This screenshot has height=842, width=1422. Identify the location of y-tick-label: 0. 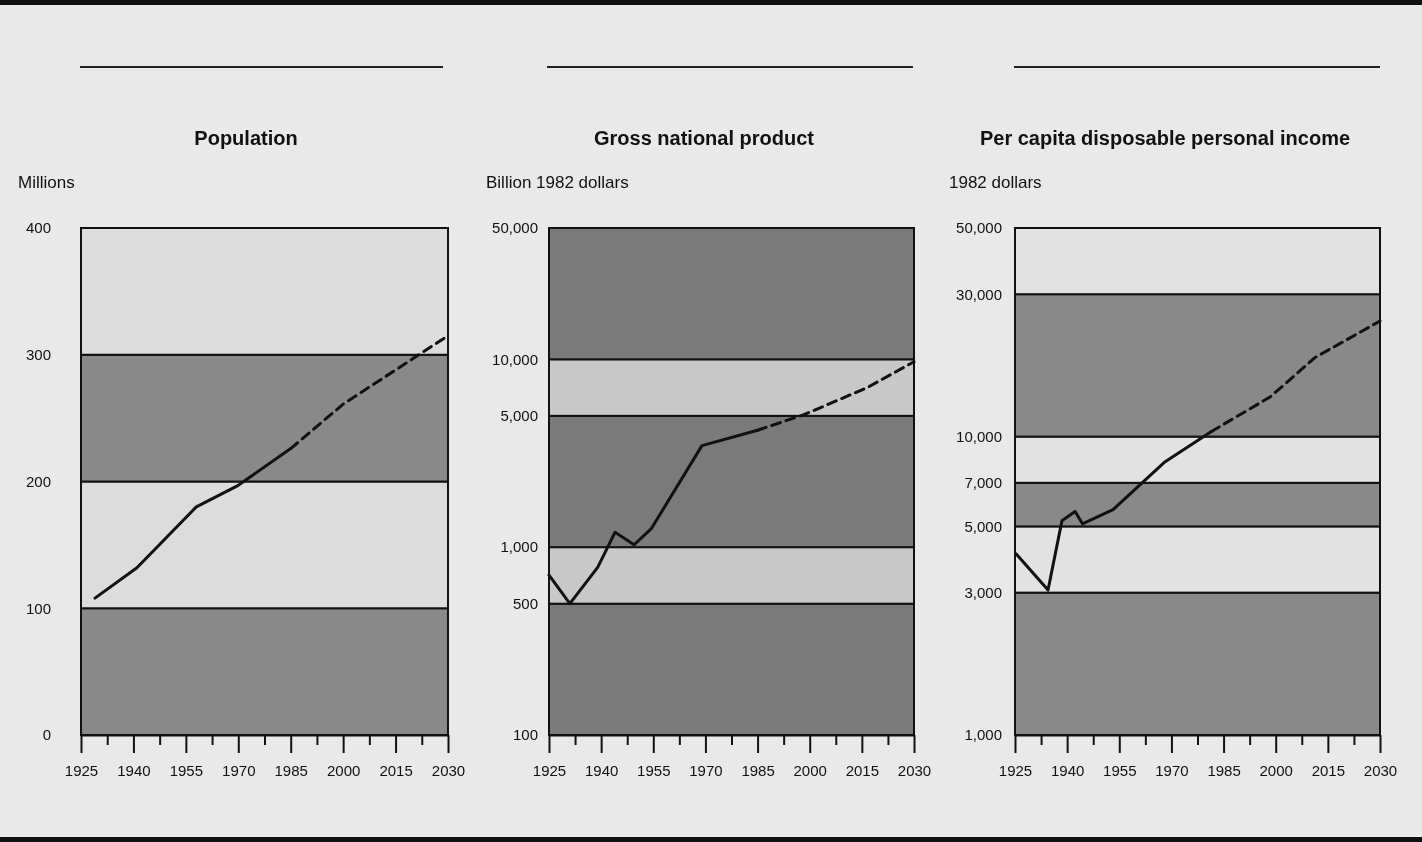
(46, 735).